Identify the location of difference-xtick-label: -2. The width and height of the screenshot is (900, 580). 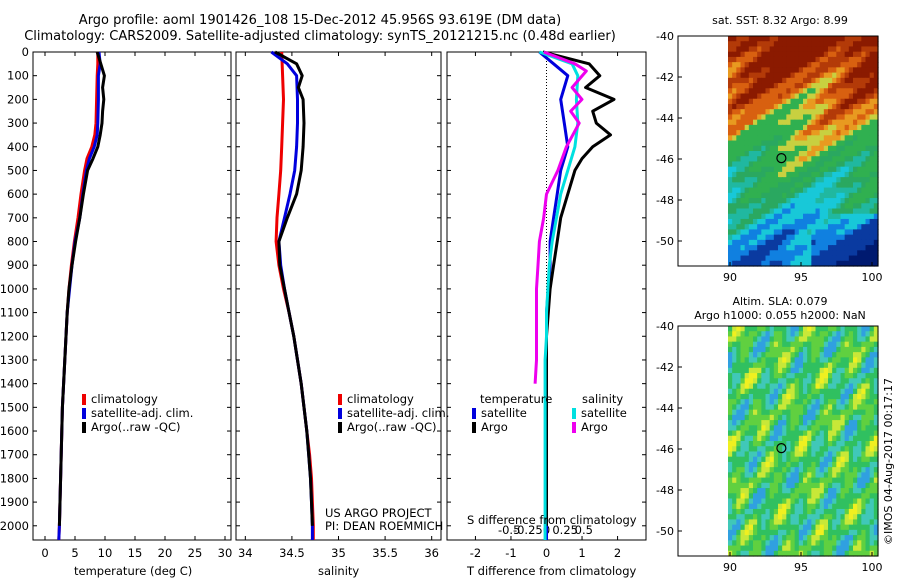
(475, 553).